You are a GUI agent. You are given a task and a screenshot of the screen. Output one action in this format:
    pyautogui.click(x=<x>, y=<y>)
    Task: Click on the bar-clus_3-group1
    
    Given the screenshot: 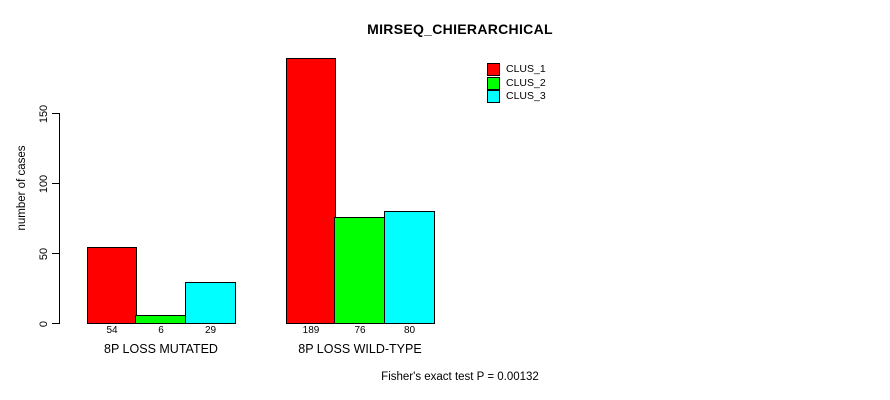 What is the action you would take?
    pyautogui.click(x=210, y=303)
    